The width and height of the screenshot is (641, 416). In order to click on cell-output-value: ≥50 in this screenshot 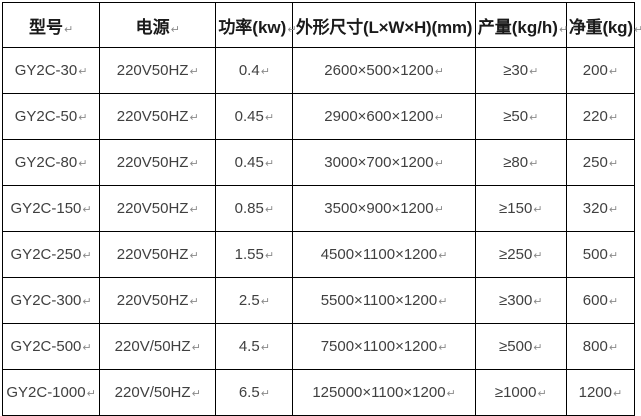, I will do `click(516, 116)`.